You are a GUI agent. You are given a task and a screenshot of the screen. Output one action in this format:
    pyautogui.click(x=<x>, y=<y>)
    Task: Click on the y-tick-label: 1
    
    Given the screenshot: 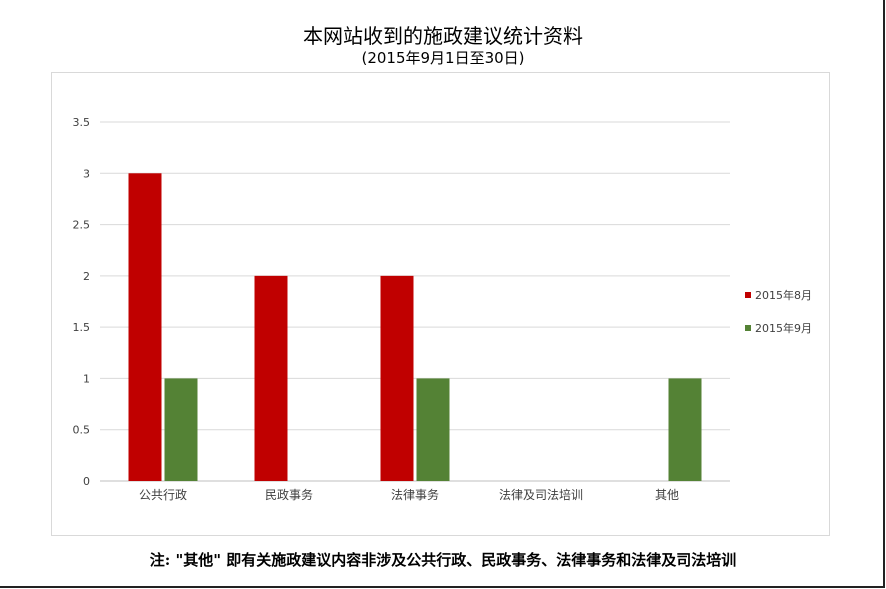 What is the action you would take?
    pyautogui.click(x=86, y=378)
    